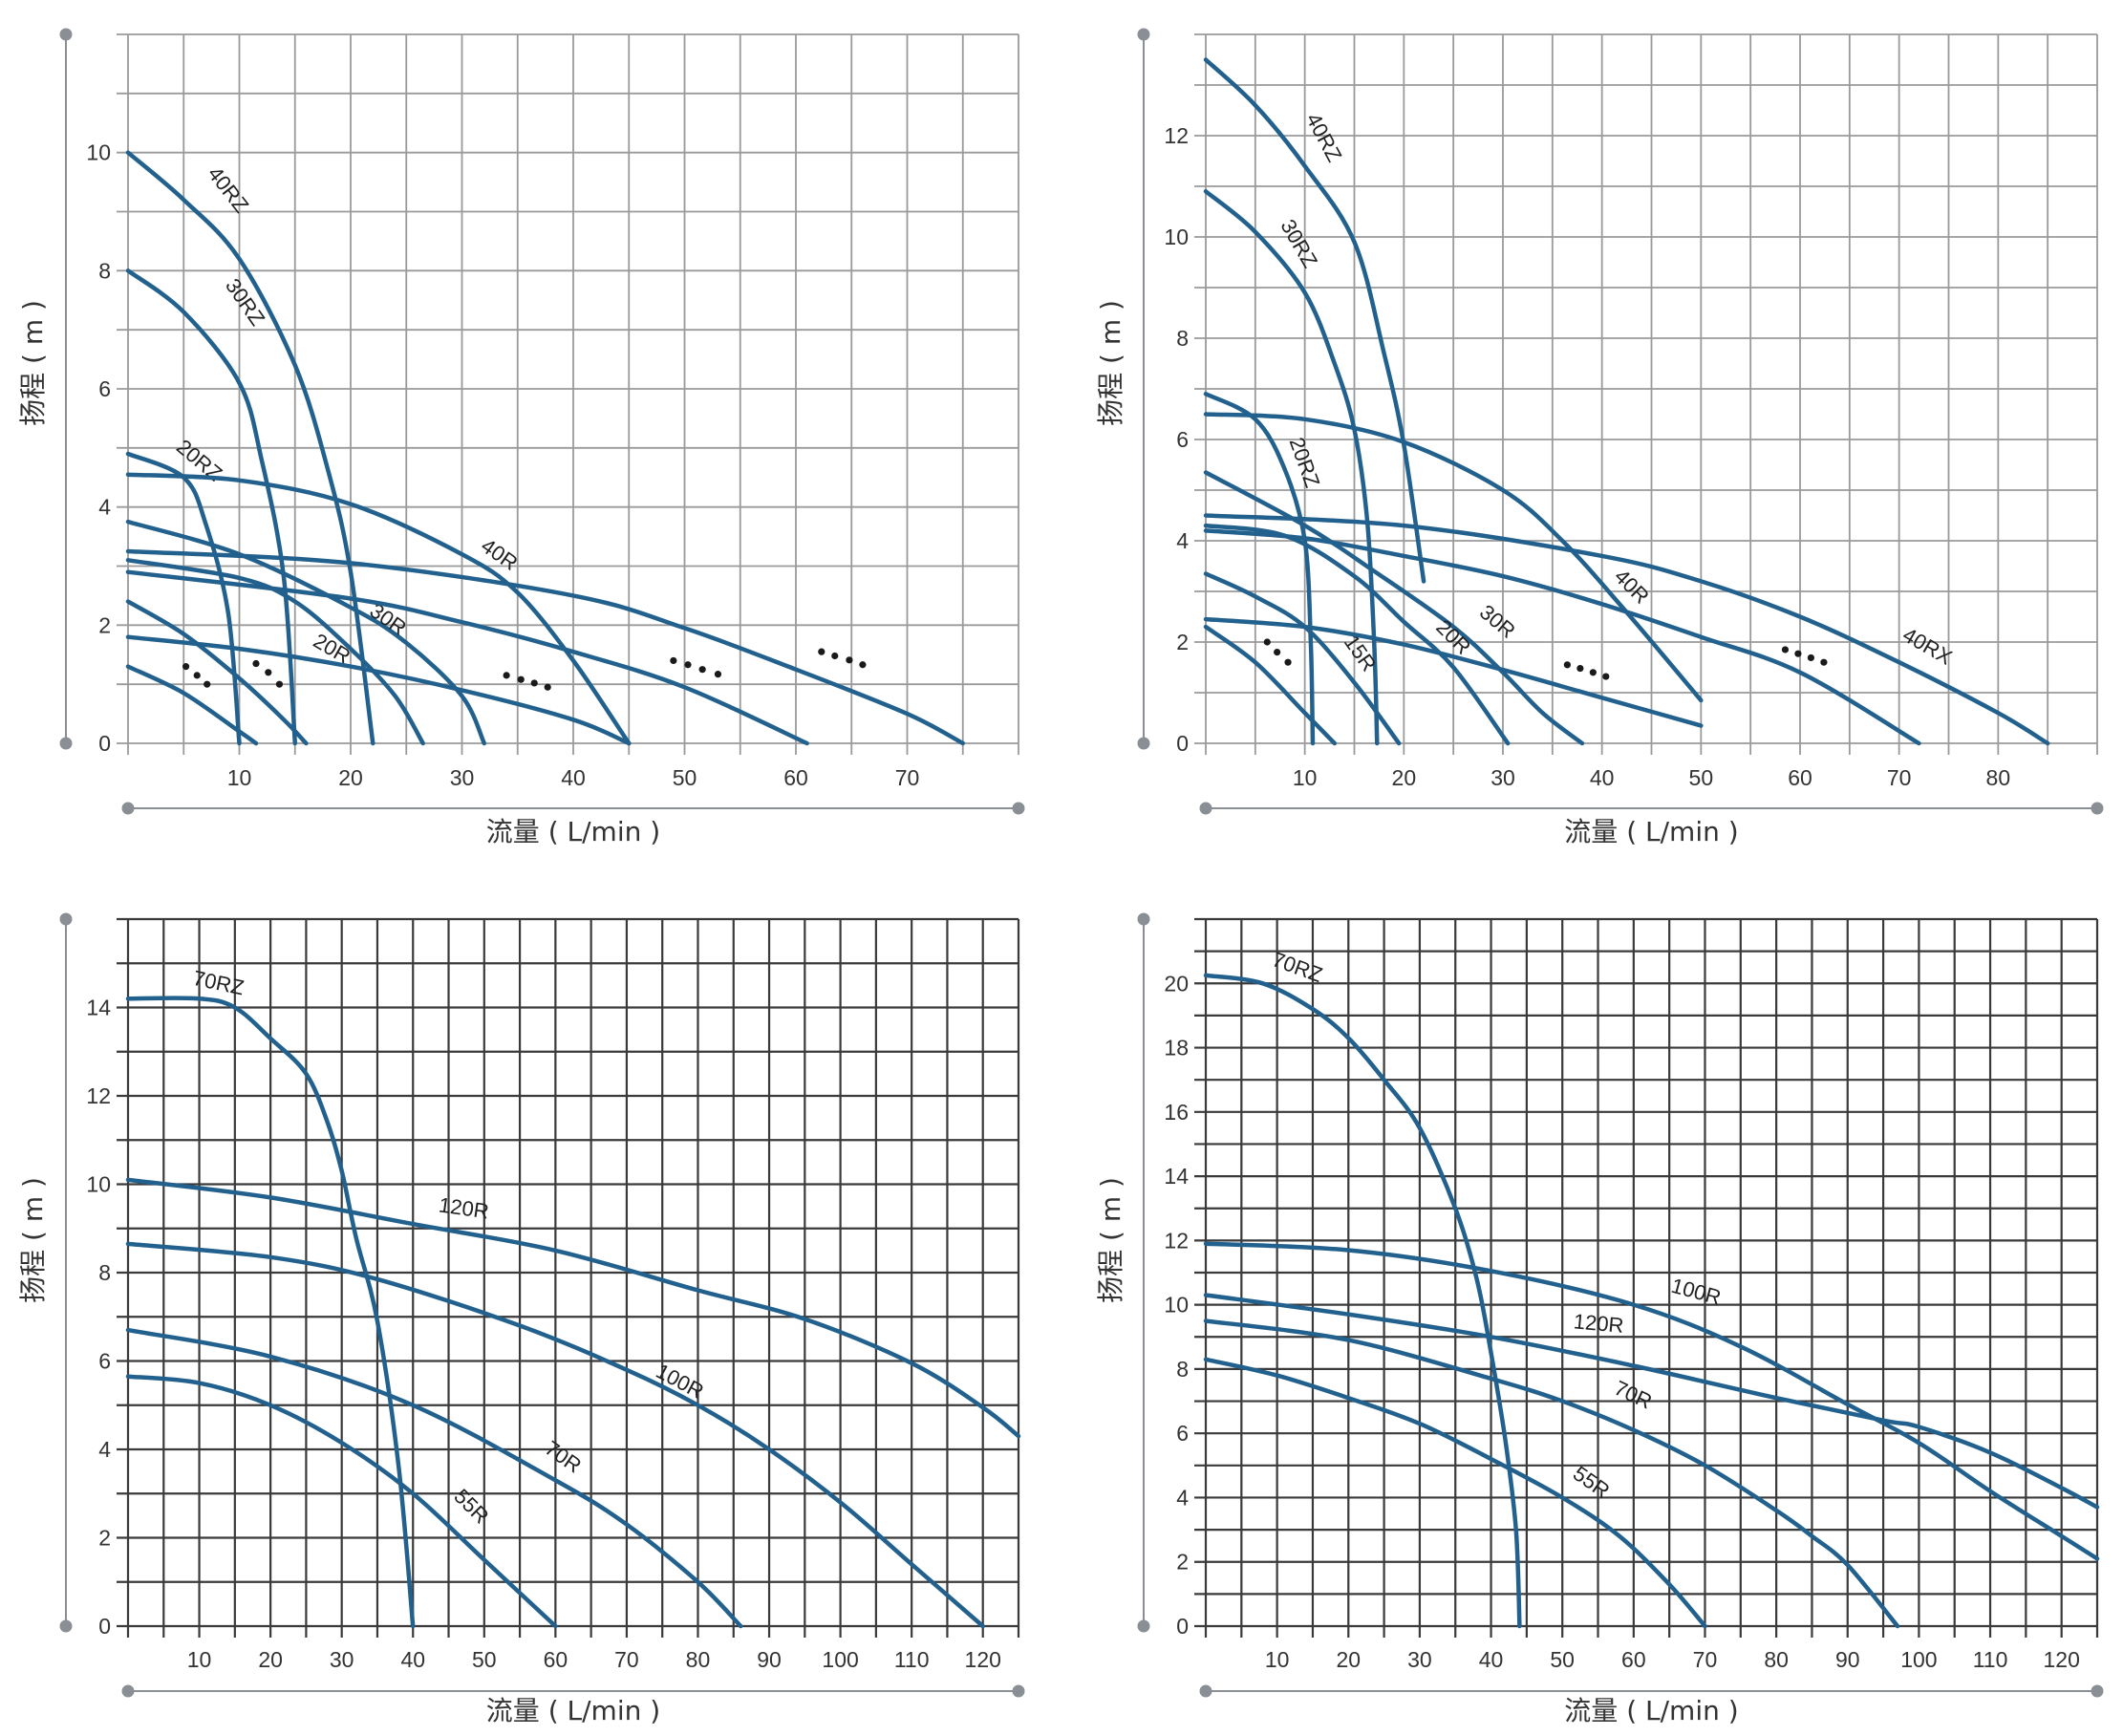 Image resolution: width=2123 pixels, height=1736 pixels. Describe the element at coordinates (1847, 1659) in the screenshot. I see `x-tick-label: 90` at that location.